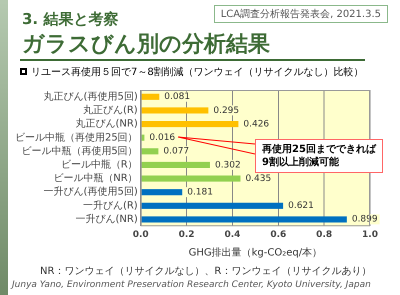 Image resolution: width=400 pixels, height=295 pixels. I want to click on data-label: 0.081, so click(177, 97).